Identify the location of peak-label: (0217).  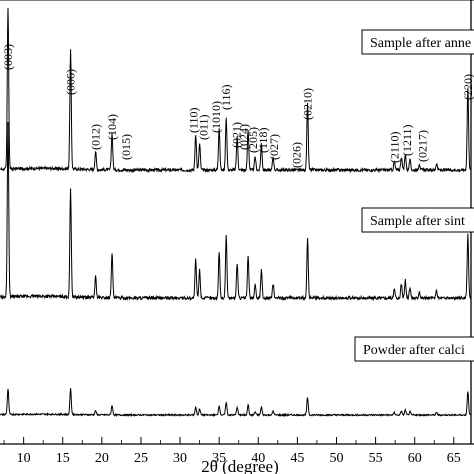
(423, 146).